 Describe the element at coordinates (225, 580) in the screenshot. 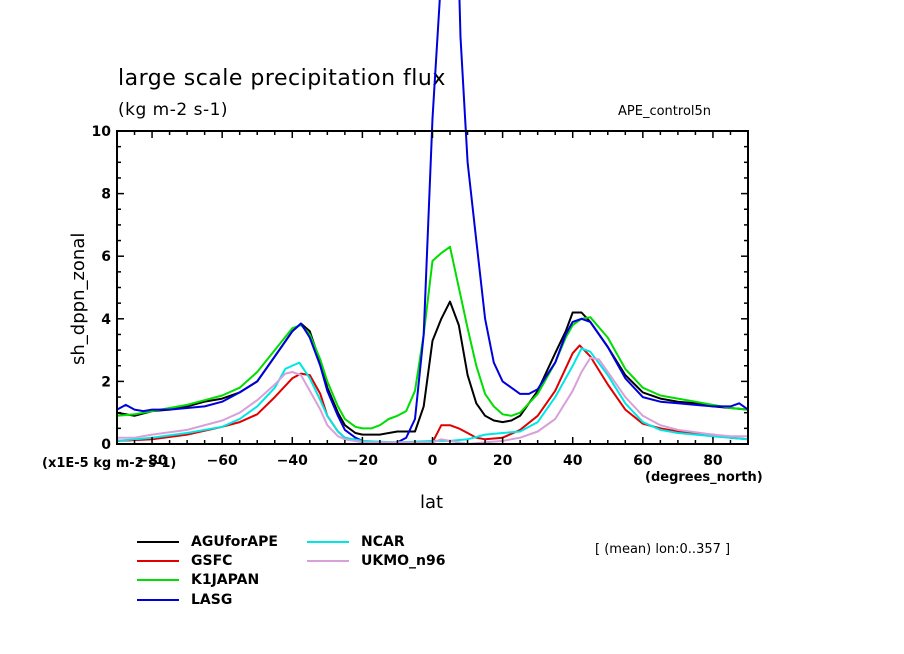

I see `legend-label: K1JAPAN` at that location.